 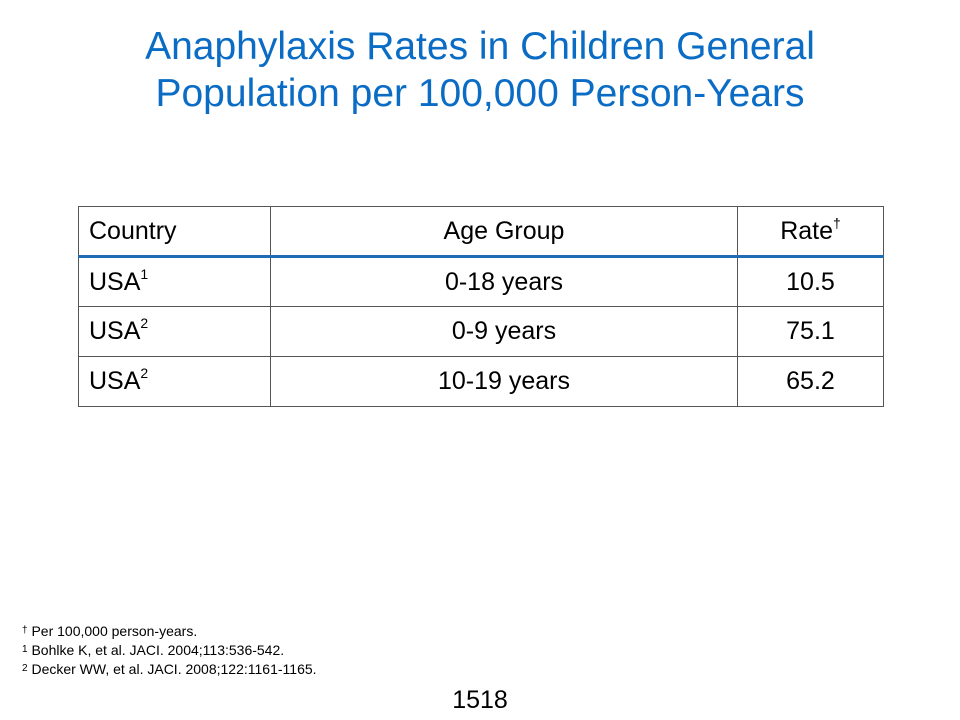 I want to click on cell-rate: 65.2, so click(x=810, y=381).